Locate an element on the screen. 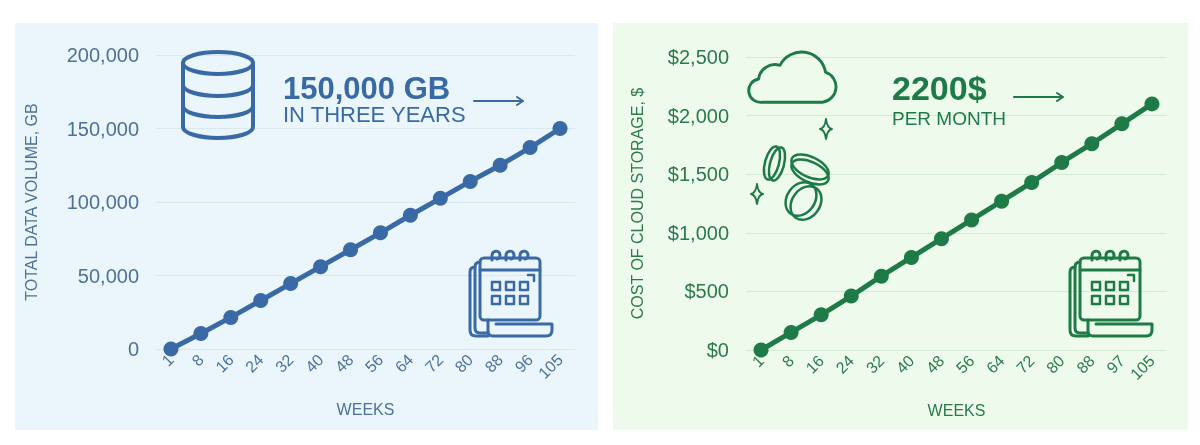 Image resolution: width=1200 pixels, height=445 pixels. y-tick-label: $0 is located at coordinates (717, 350).